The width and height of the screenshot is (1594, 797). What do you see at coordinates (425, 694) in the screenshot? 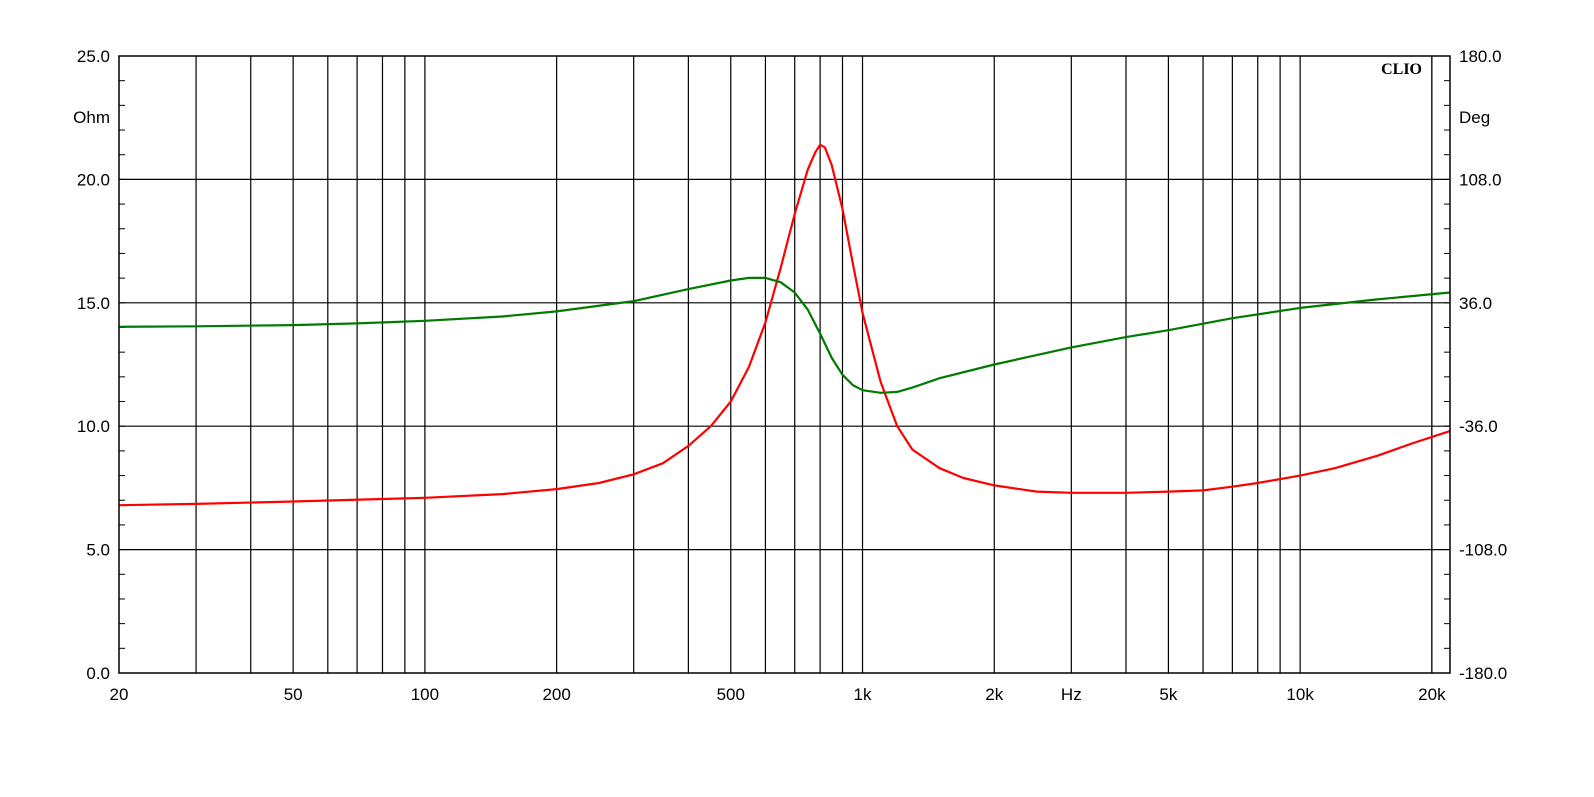
I see `x-tick-label: 100` at bounding box center [425, 694].